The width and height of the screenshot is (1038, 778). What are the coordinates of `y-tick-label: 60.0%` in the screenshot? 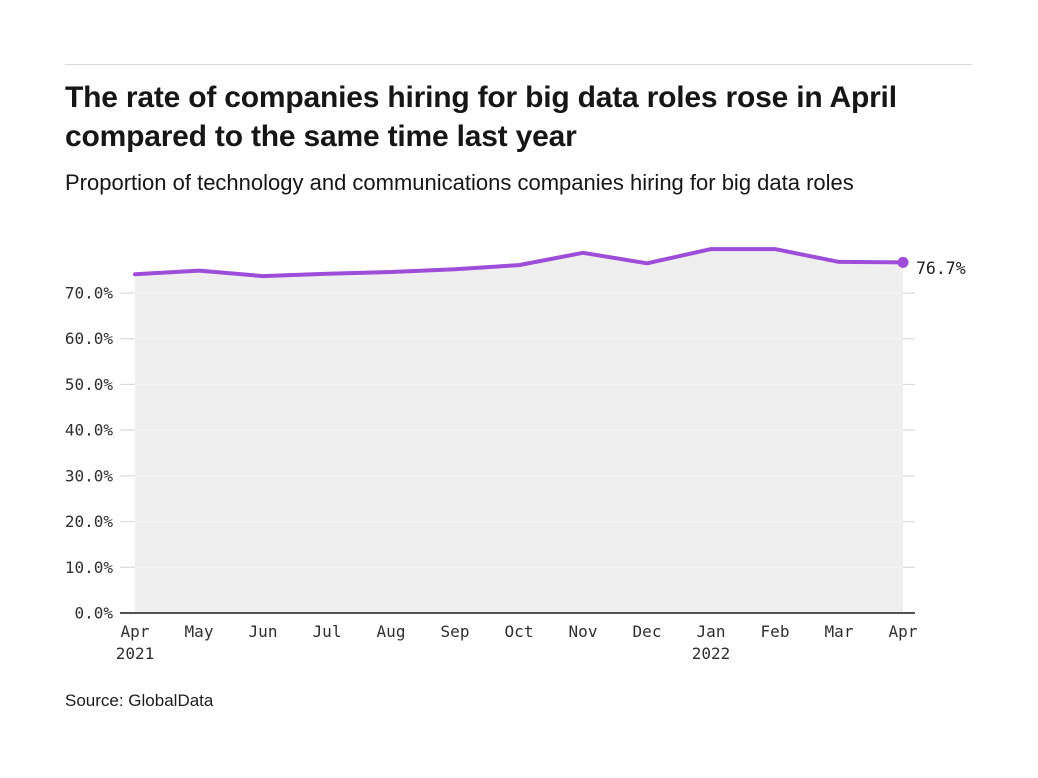 It's located at (89, 338).